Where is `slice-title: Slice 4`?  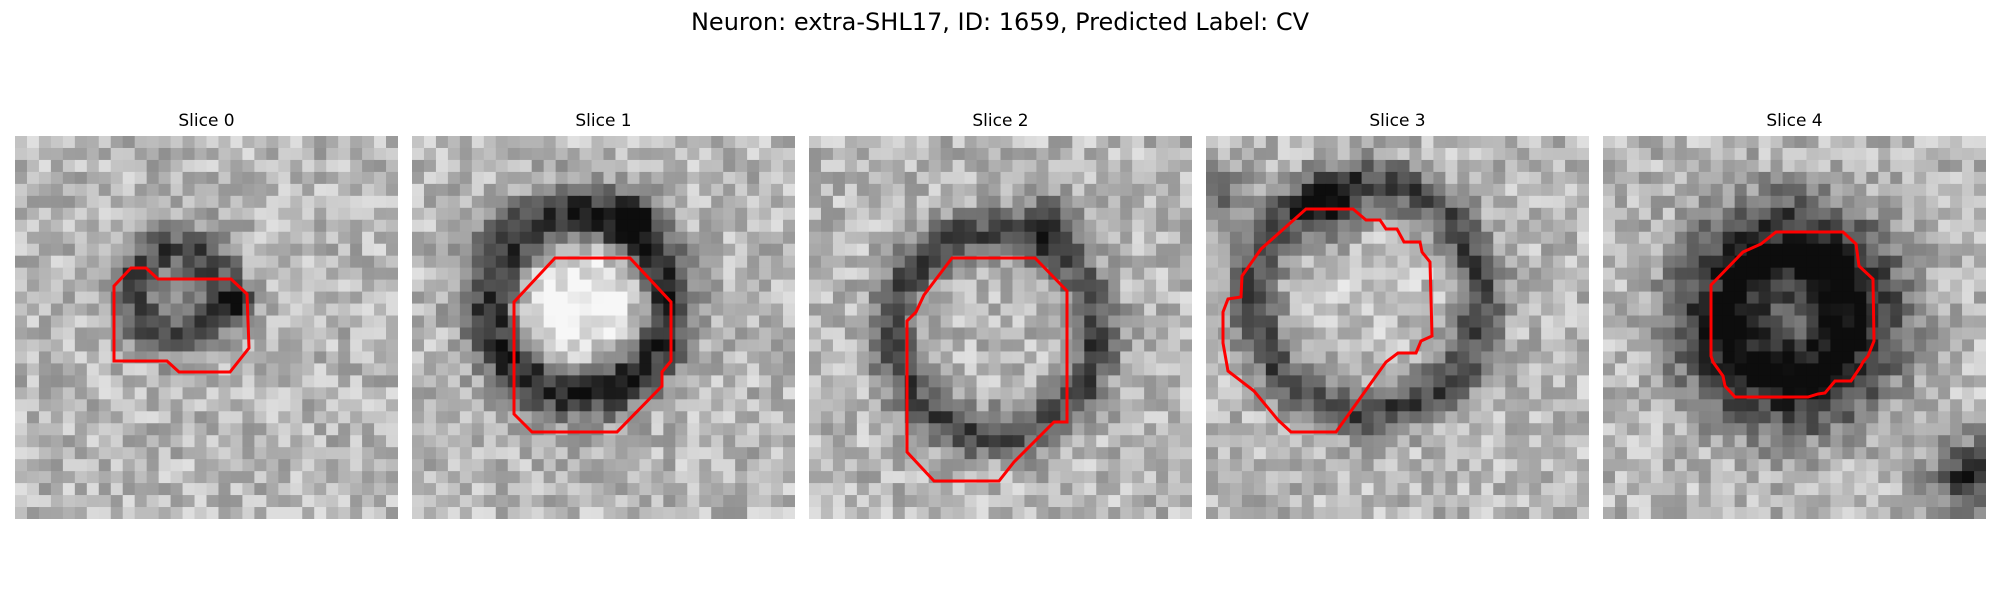 slice-title: Slice 4 is located at coordinates (1794, 121).